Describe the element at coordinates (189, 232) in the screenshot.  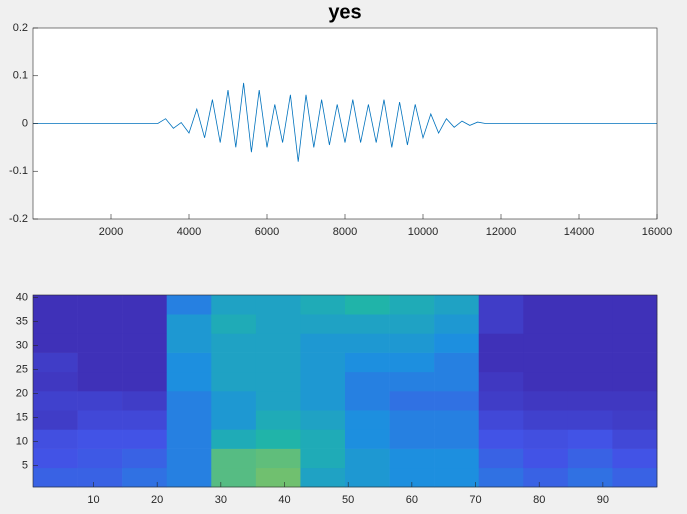
I see `x-tick-label: 4000` at that location.